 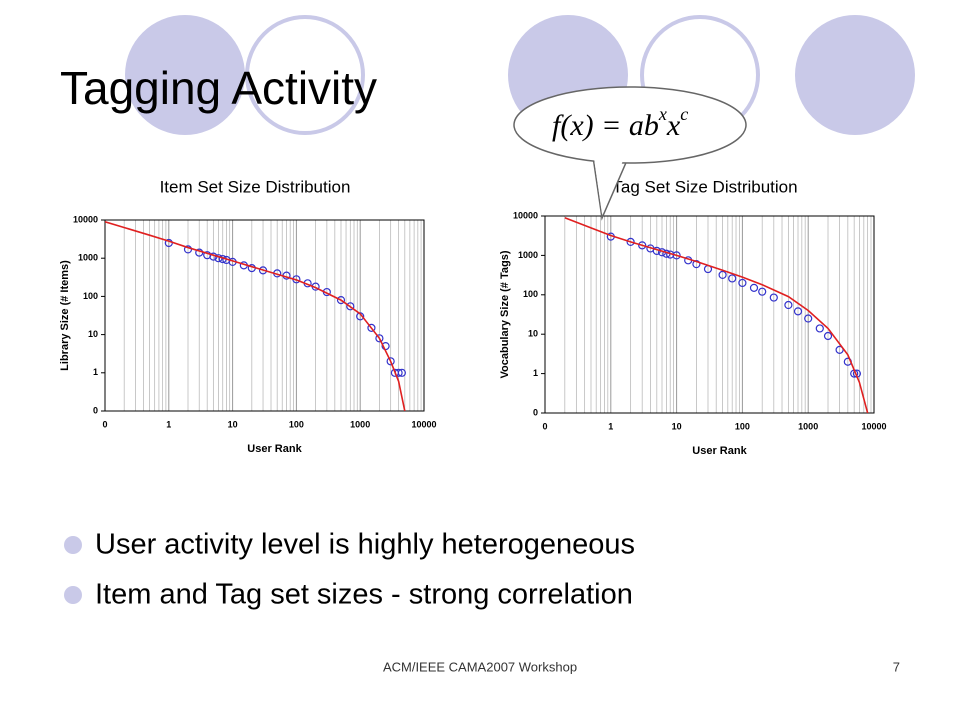 I want to click on footer: ACM/IEEE CAMA2007 Workshop, so click(x=480, y=666).